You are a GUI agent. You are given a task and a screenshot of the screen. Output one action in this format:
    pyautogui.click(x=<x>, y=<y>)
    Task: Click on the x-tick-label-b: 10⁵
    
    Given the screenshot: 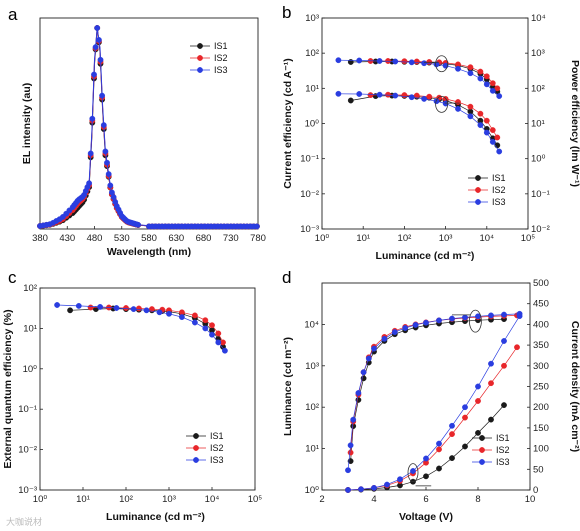 What is the action you would take?
    pyautogui.click(x=528, y=238)
    